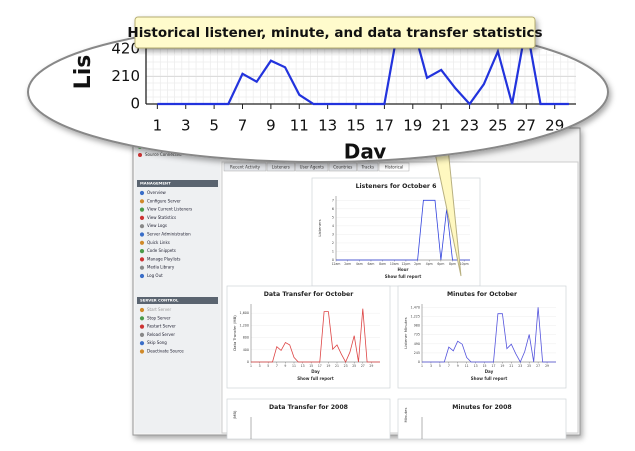 This screenshot has width=635, height=451. I want to click on sidebar-link: View Statistics, so click(161, 217).